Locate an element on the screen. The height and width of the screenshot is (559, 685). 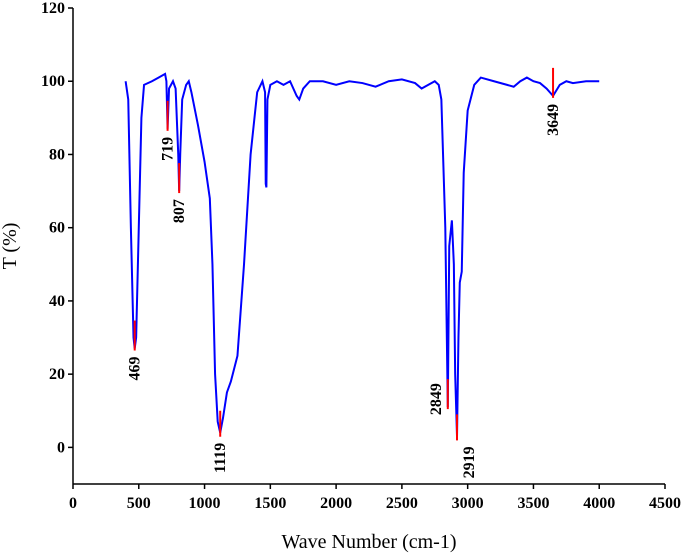
y-tick-label: 0 is located at coordinates (61, 447).